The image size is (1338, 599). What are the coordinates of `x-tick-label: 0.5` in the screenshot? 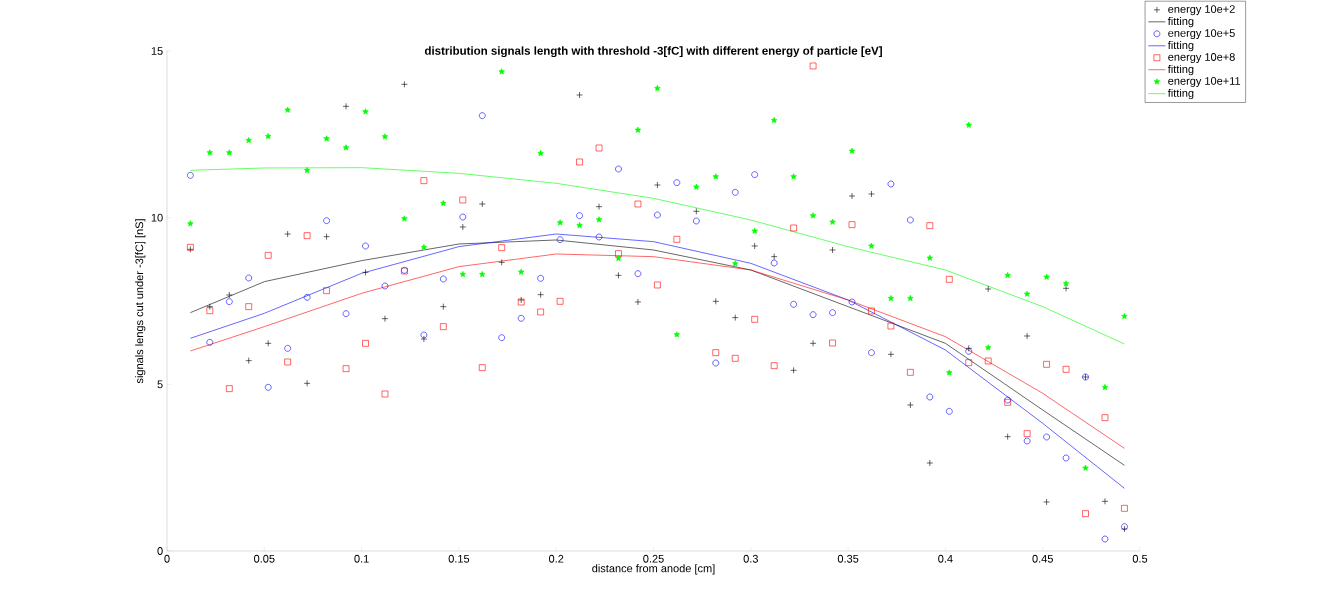 It's located at (1140, 558).